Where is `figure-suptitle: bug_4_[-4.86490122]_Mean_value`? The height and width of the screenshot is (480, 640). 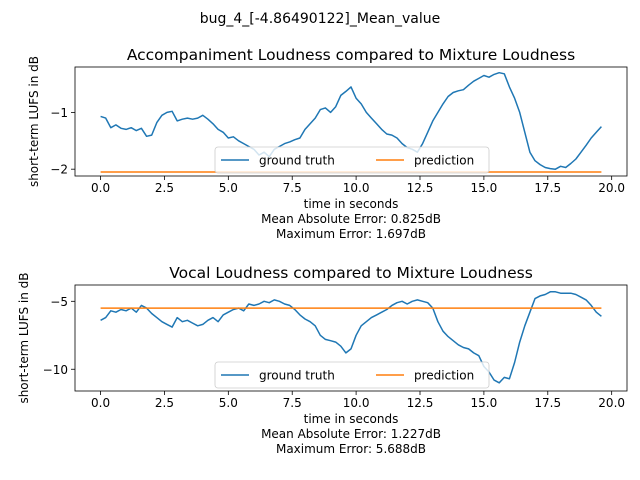 figure-suptitle: bug_4_[-4.86490122]_Mean_value is located at coordinates (320, 19).